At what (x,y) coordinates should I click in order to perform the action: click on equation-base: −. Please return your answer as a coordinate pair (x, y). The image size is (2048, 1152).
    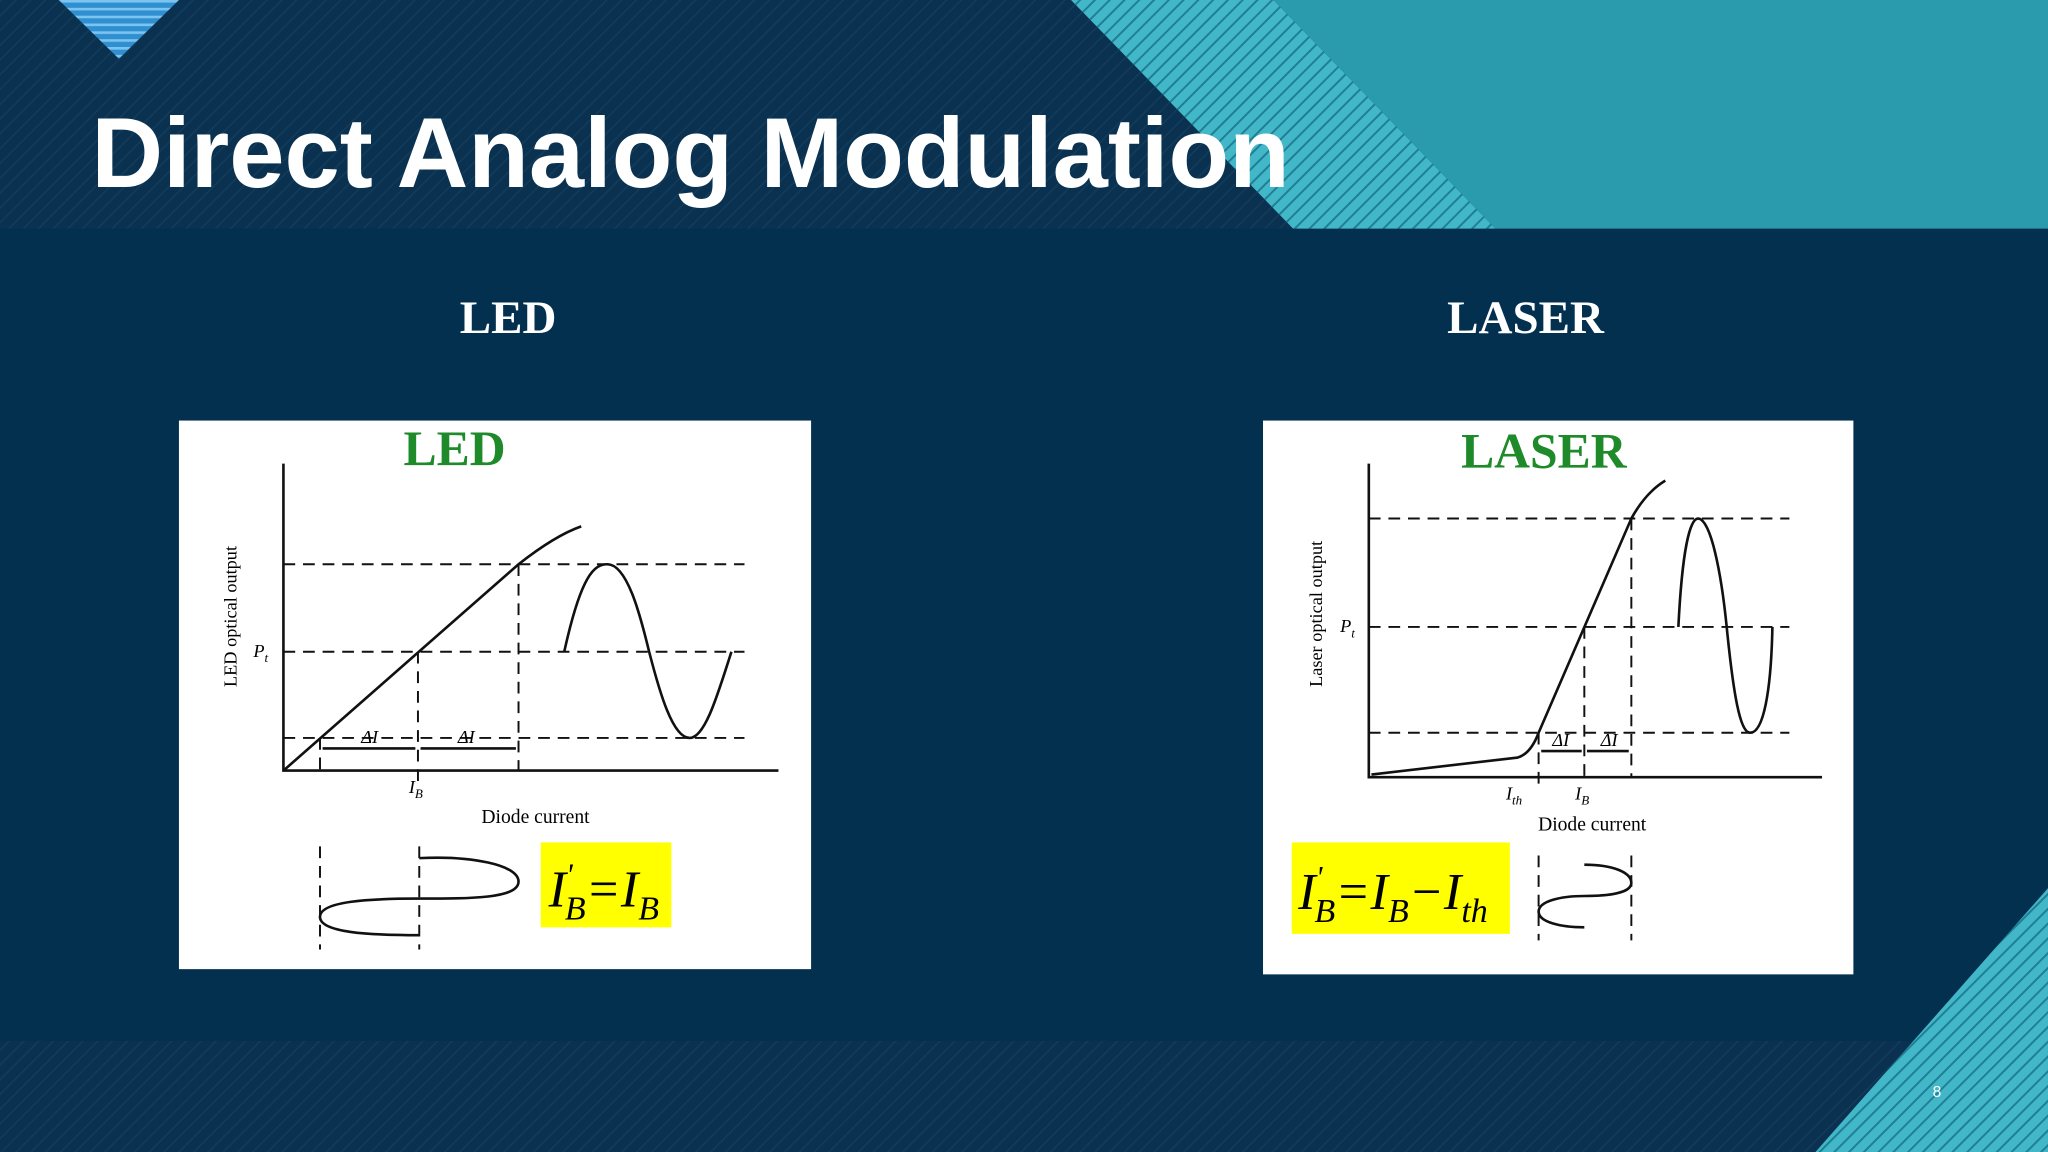
    Looking at the image, I should click on (1426, 892).